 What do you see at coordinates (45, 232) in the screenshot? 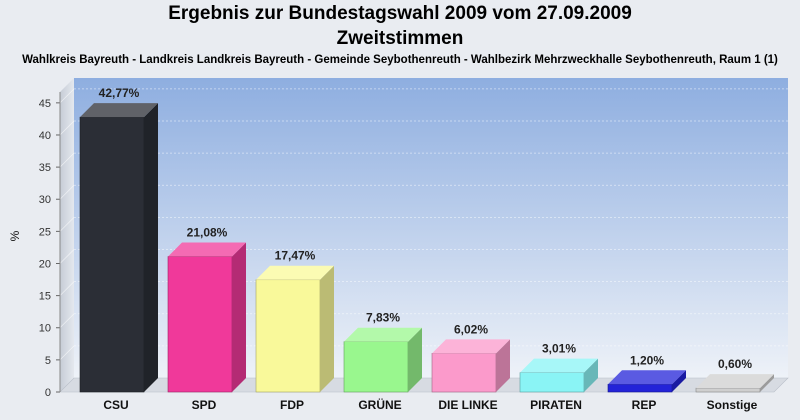
I see `y-tick-label: 25` at bounding box center [45, 232].